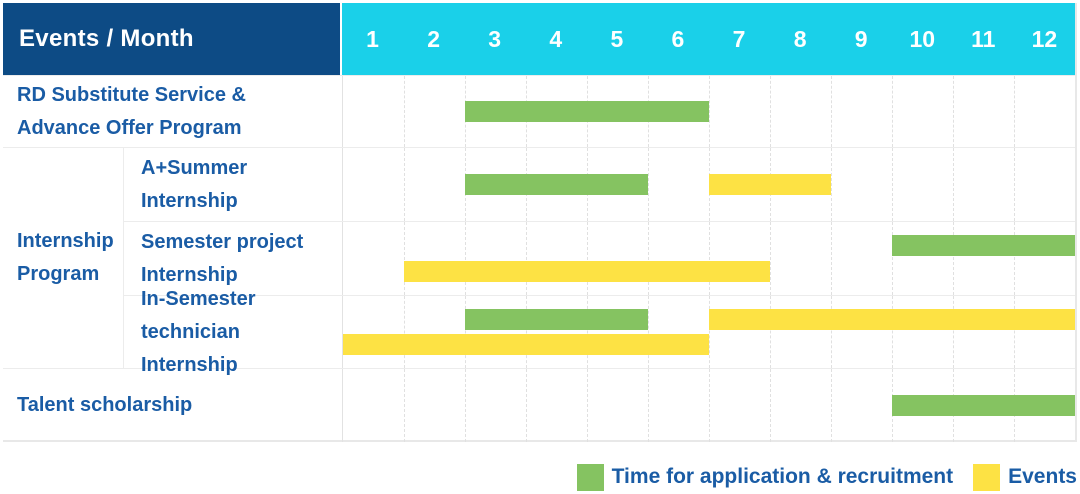 Image resolution: width=1080 pixels, height=494 pixels. I want to click on lane-area-in-semester-technician-internship, so click(708, 332).